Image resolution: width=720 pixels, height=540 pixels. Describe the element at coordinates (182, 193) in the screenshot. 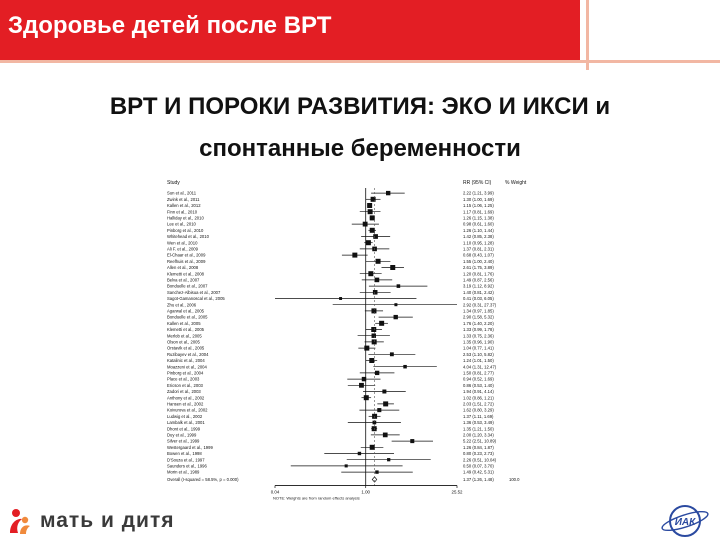

I see `study-label: Sun et al., 2011` at that location.